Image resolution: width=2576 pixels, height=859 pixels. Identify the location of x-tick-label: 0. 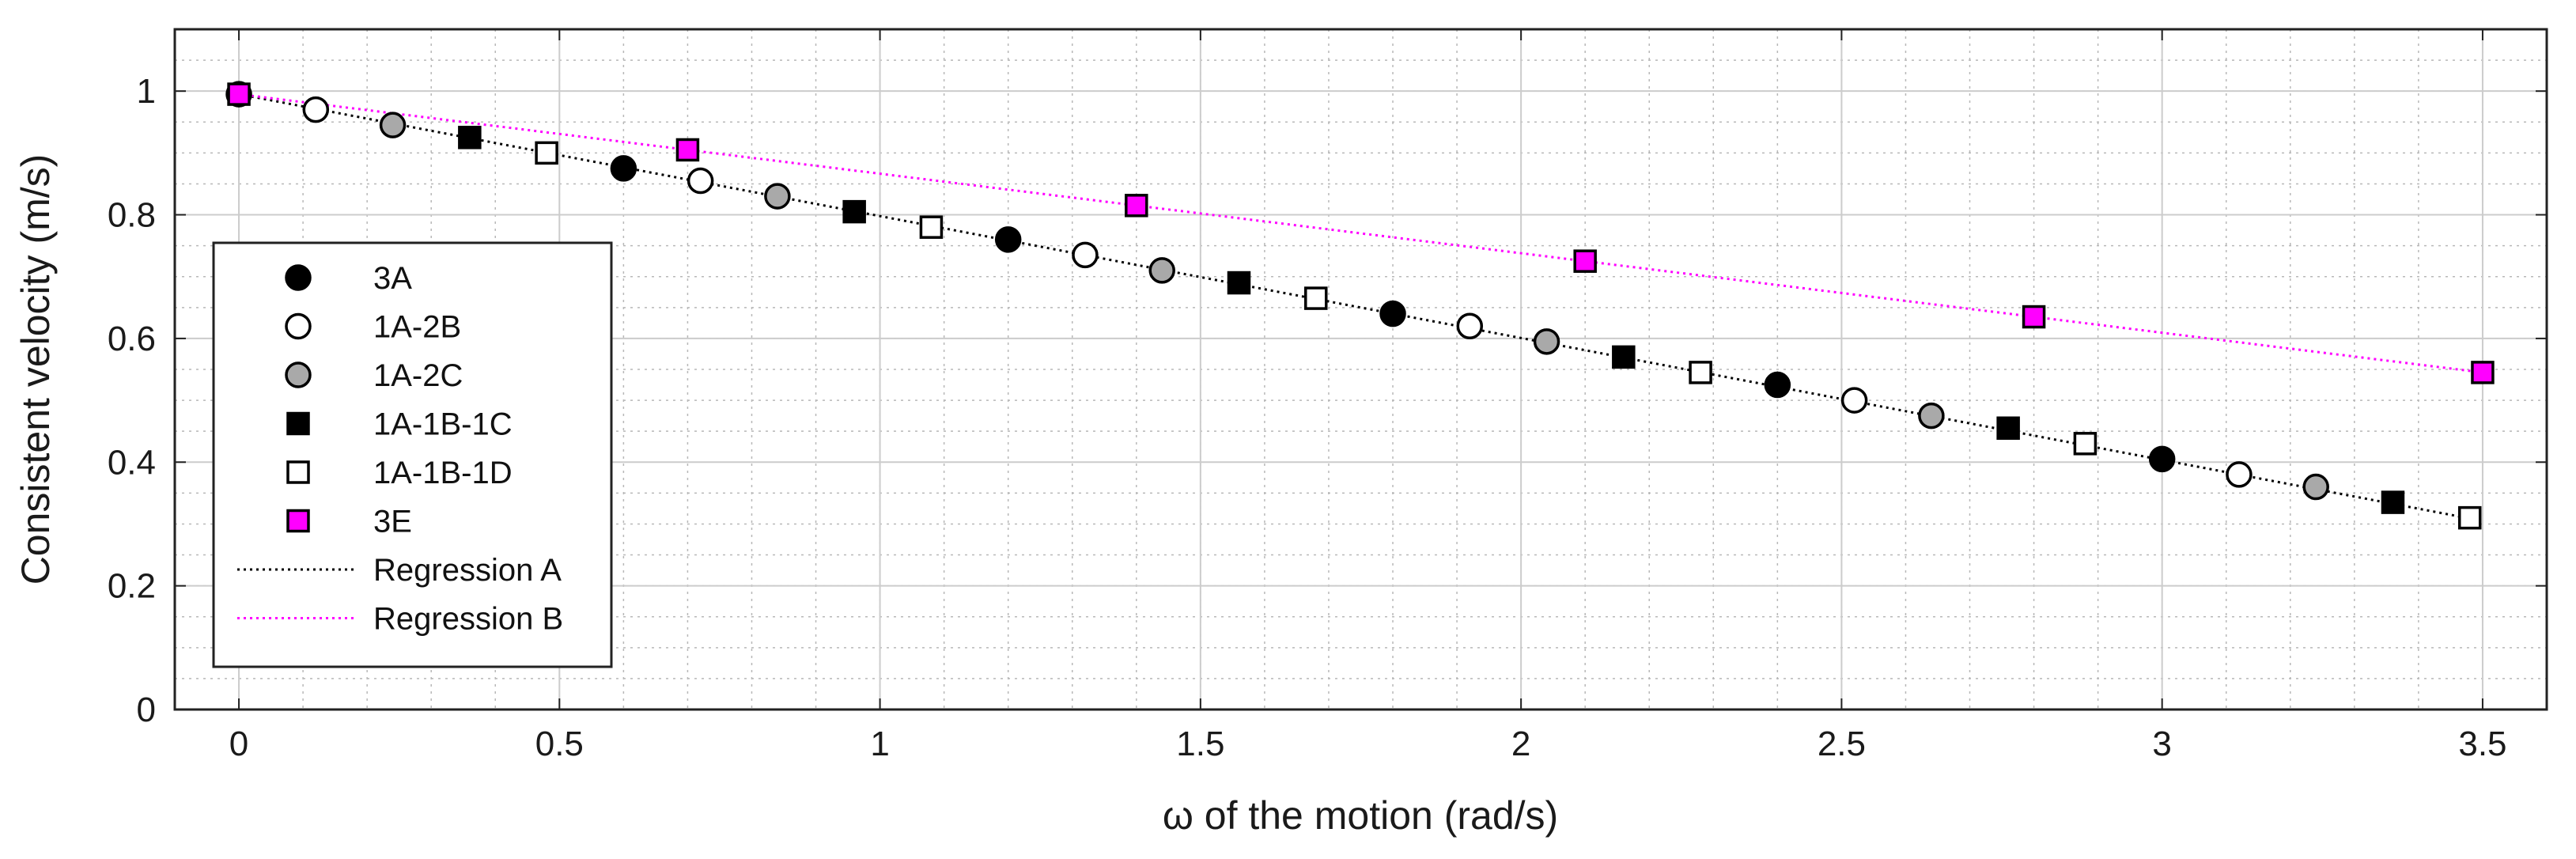
(238, 744).